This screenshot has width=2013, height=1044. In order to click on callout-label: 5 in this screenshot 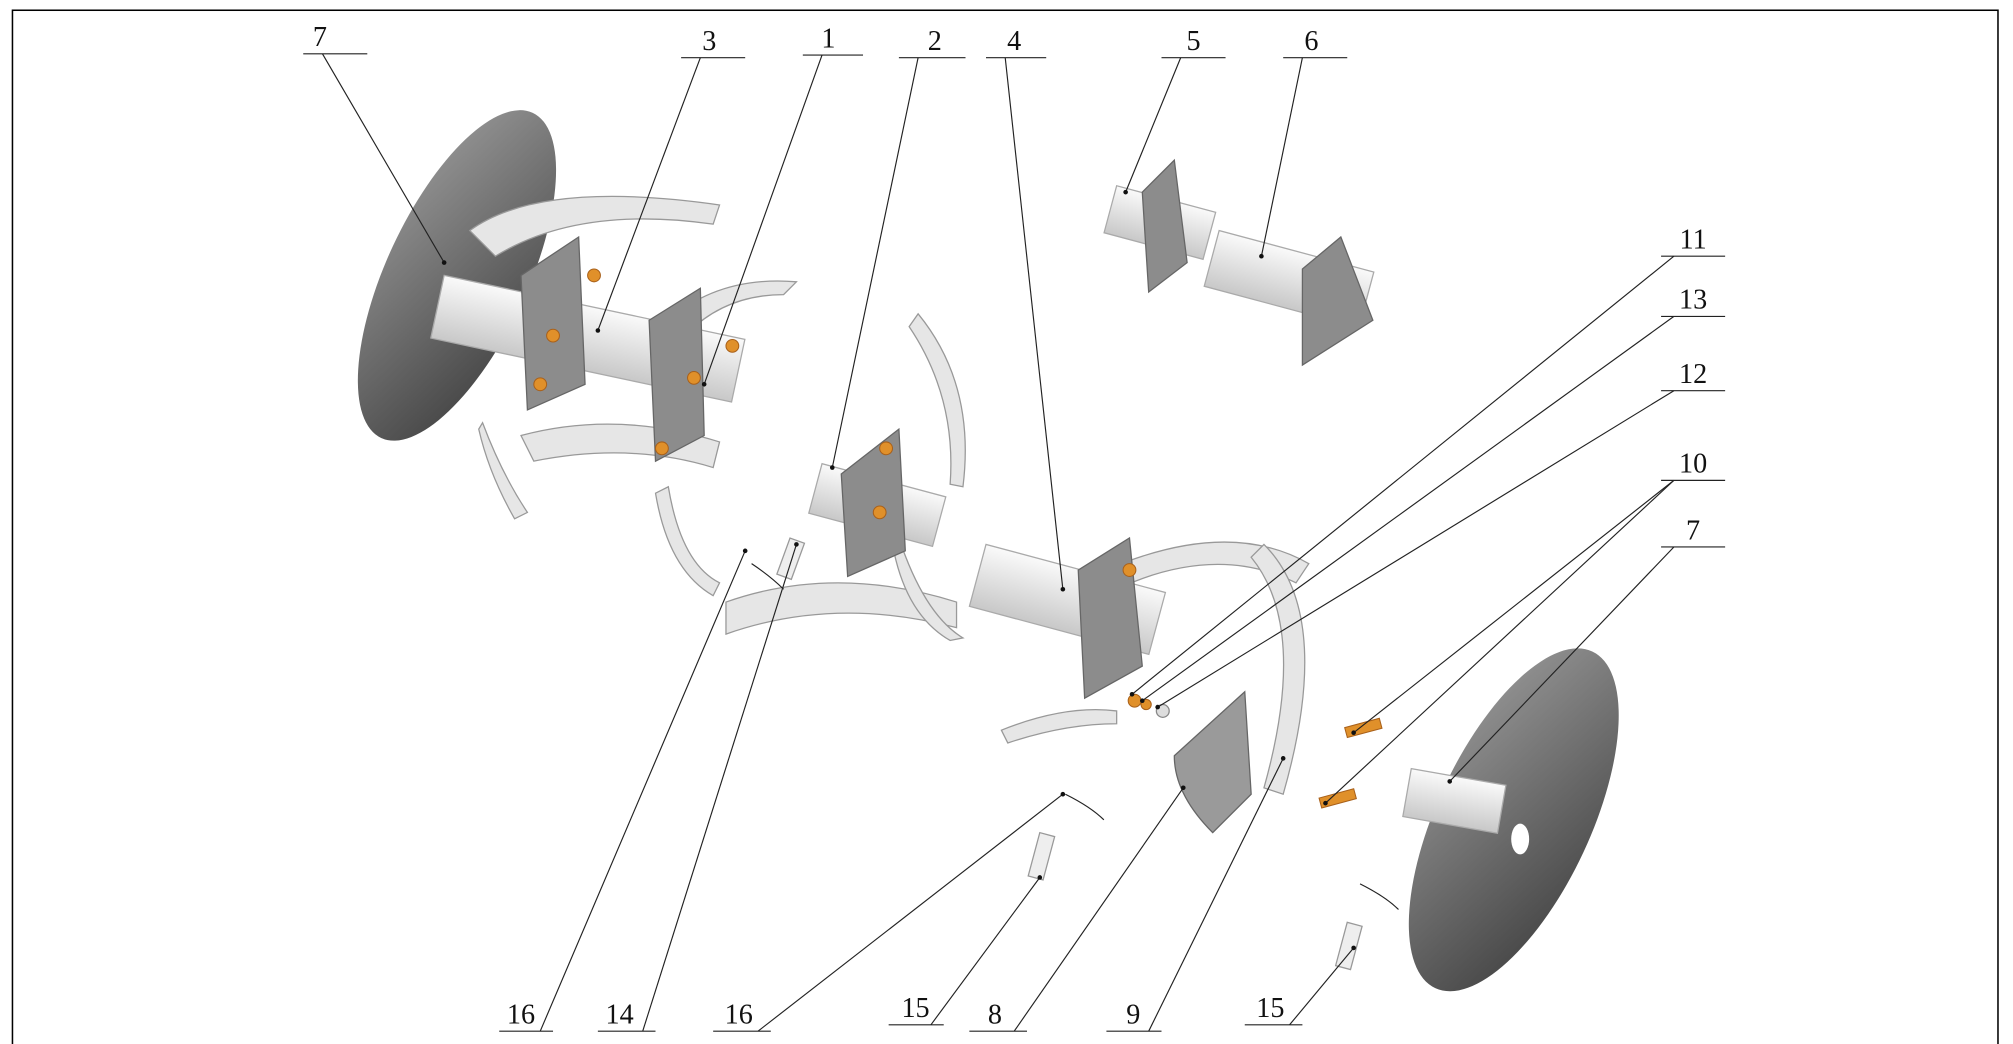, I will do `click(1193, 41)`.